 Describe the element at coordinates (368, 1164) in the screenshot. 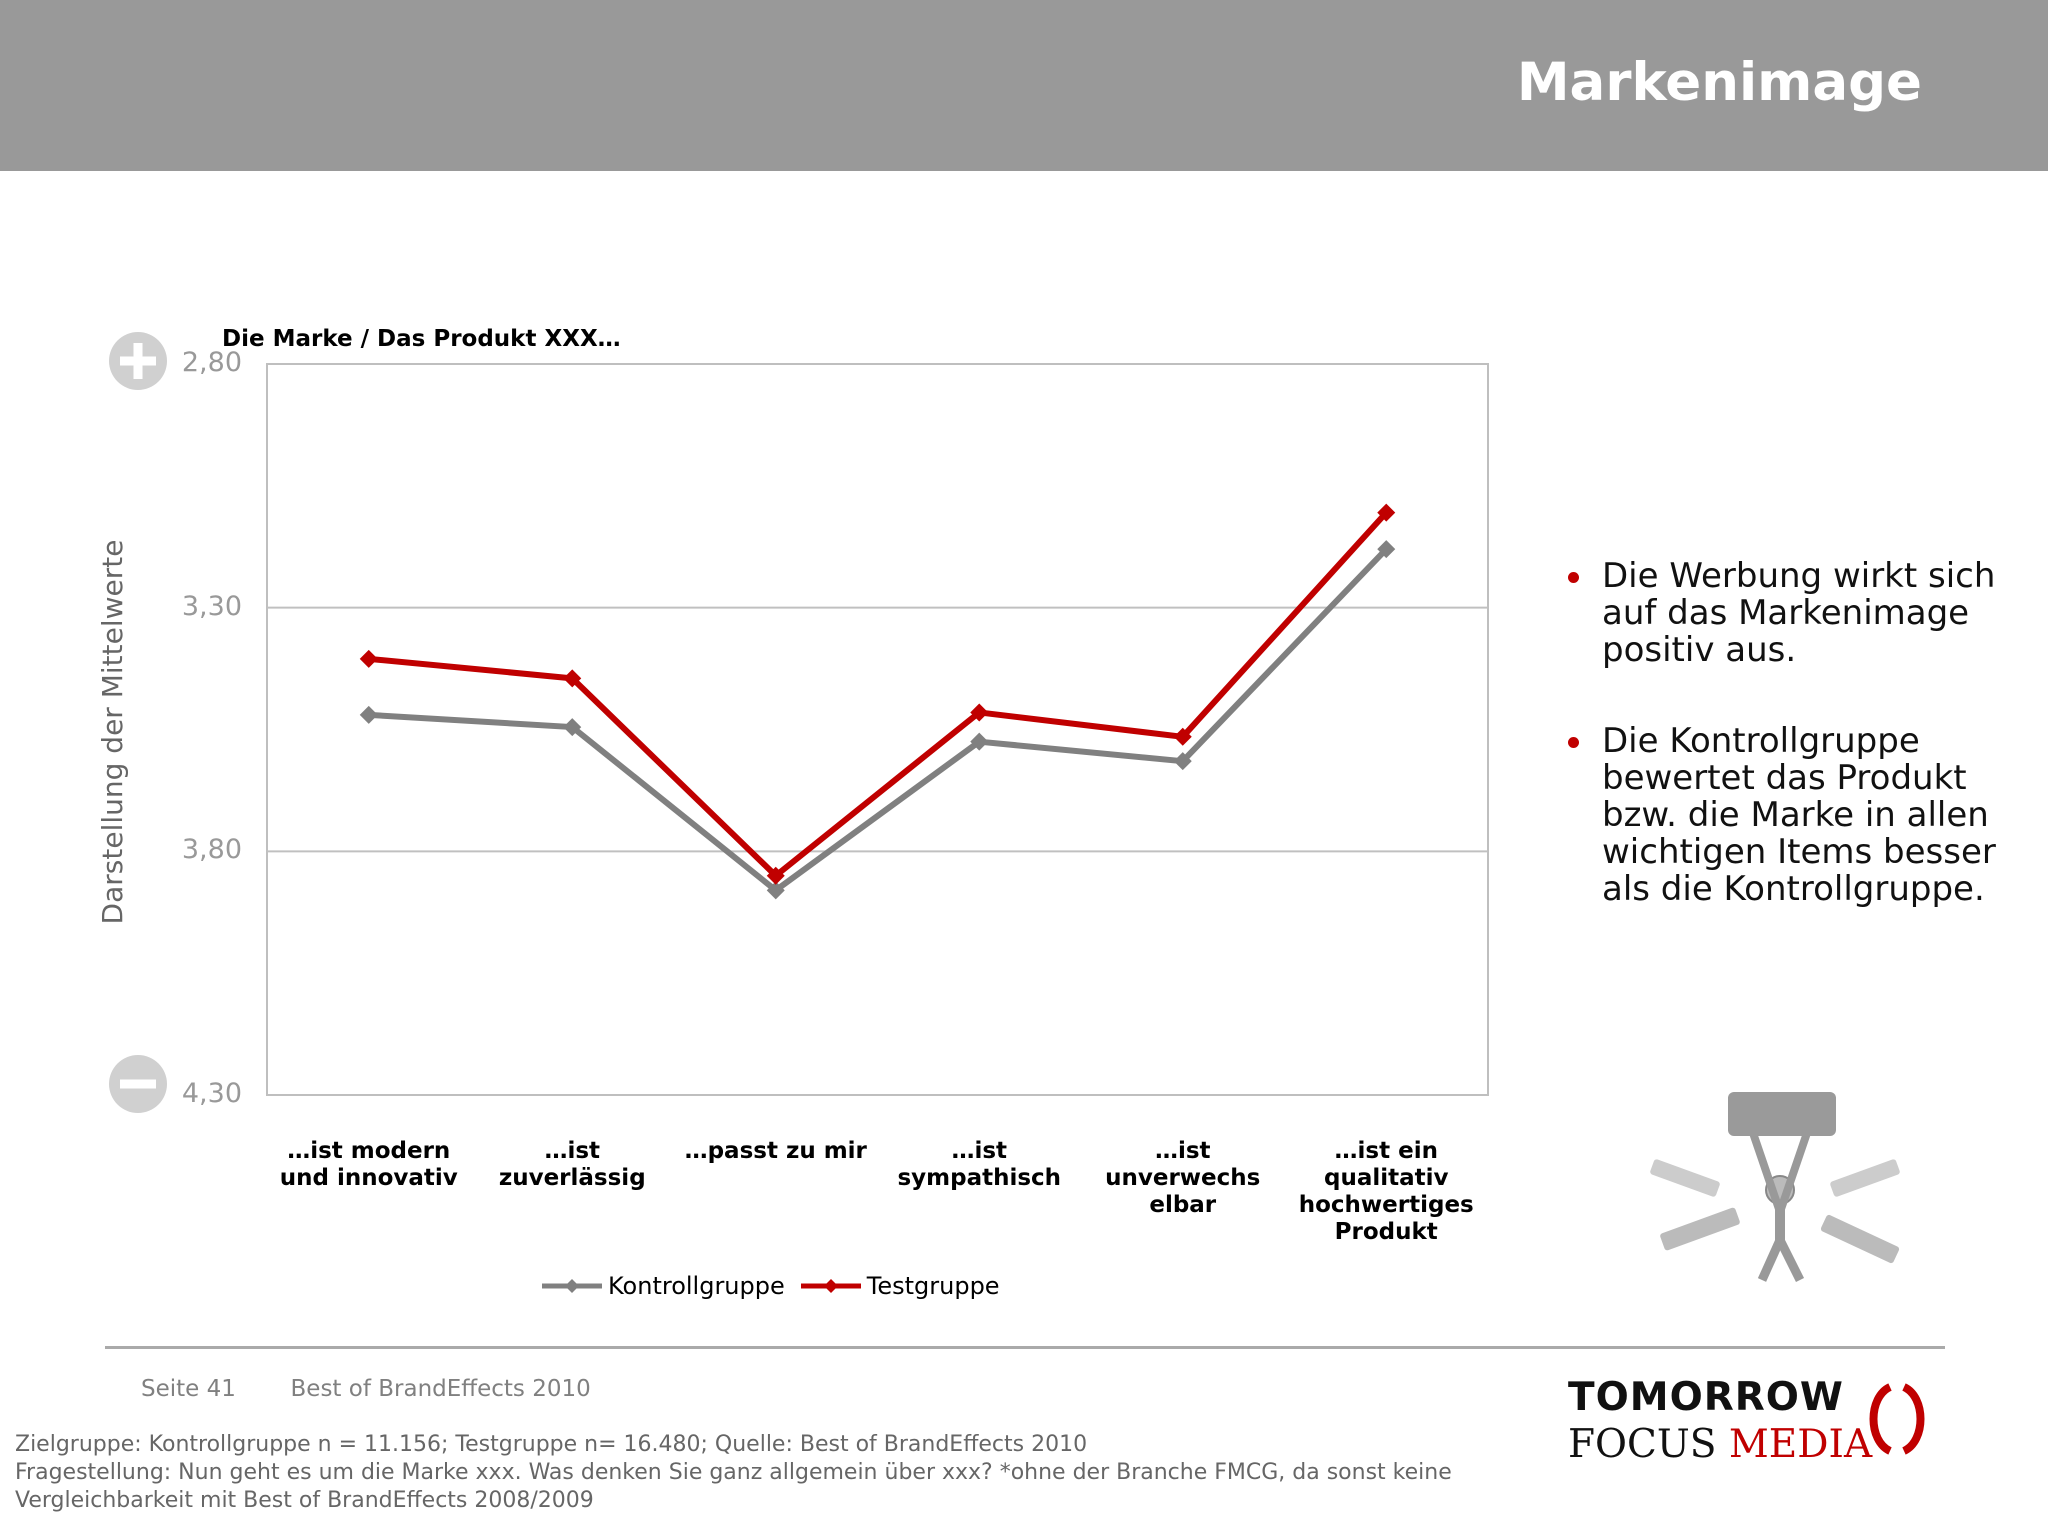

I see `x-category-label: …ist modern und innovativ` at that location.